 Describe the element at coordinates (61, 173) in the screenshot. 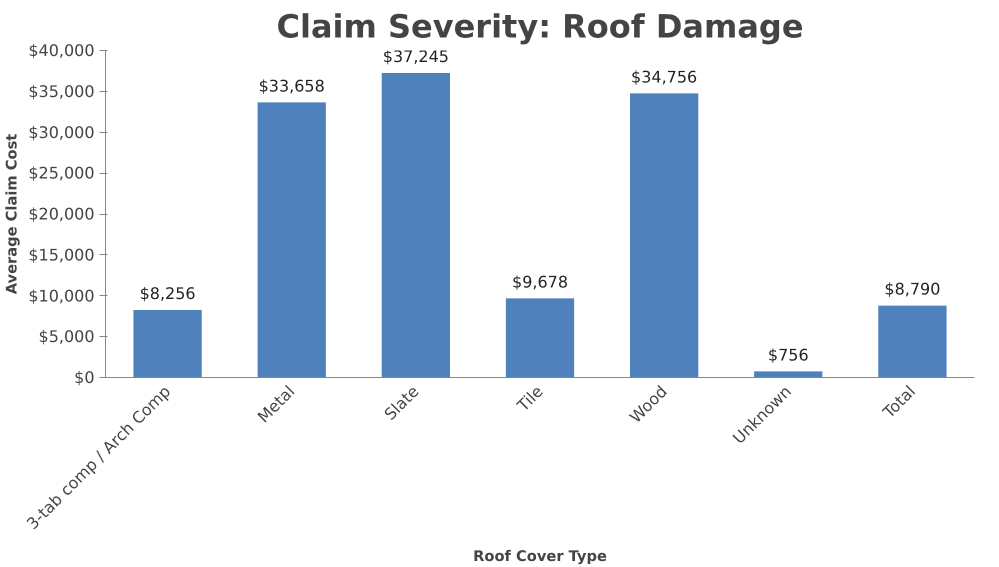

I see `y-tick-label: $25,000` at that location.